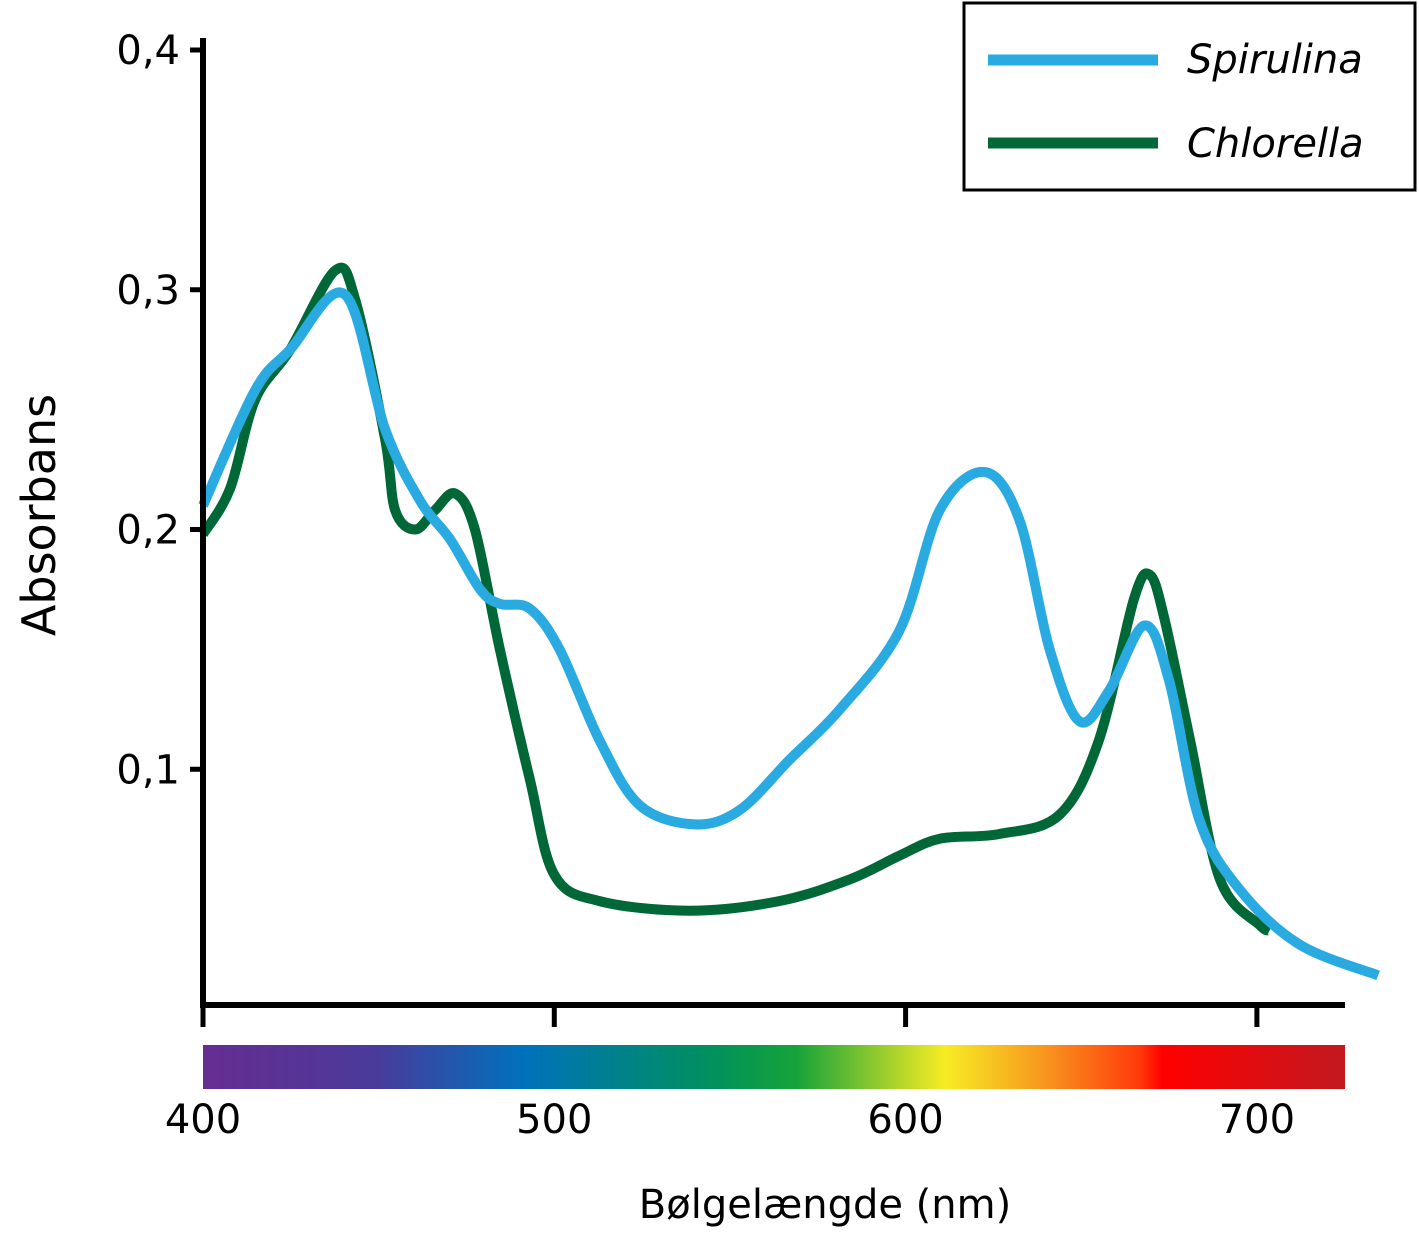  What do you see at coordinates (203, 1120) in the screenshot?
I see `x-tick-label: 400` at bounding box center [203, 1120].